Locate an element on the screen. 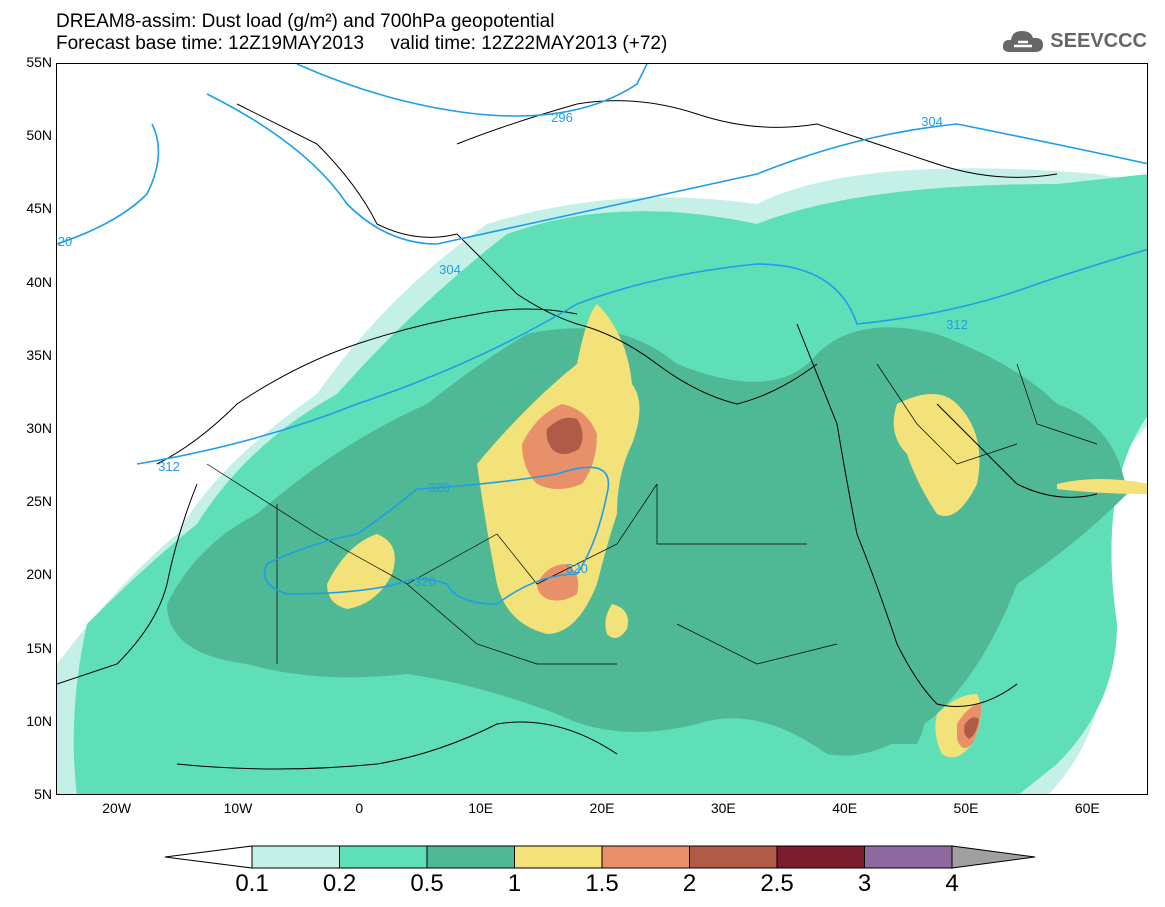 The image size is (1165, 907). contour-label-20: 20 is located at coordinates (65, 241).